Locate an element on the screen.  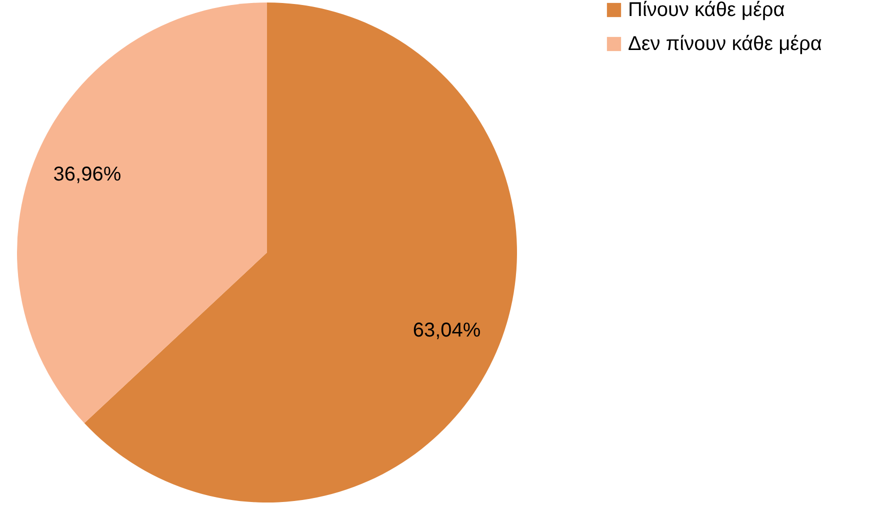
data-label: 36,96% is located at coordinates (87, 174).